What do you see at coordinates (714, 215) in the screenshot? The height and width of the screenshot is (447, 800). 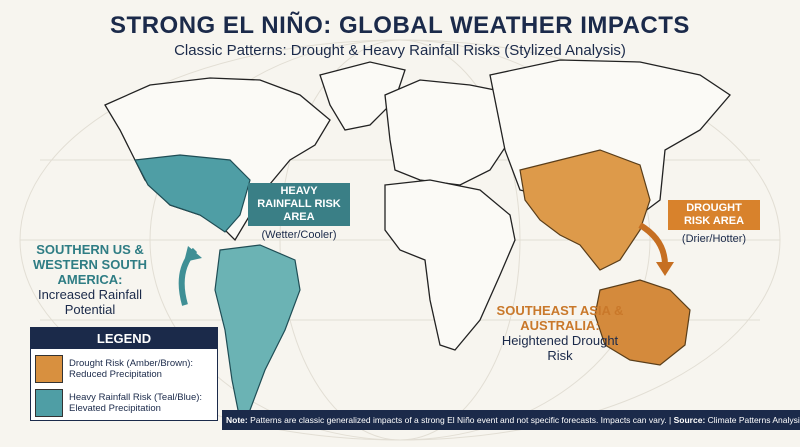 I see `callout-title: DROUGHT RISK AREA` at bounding box center [714, 215].